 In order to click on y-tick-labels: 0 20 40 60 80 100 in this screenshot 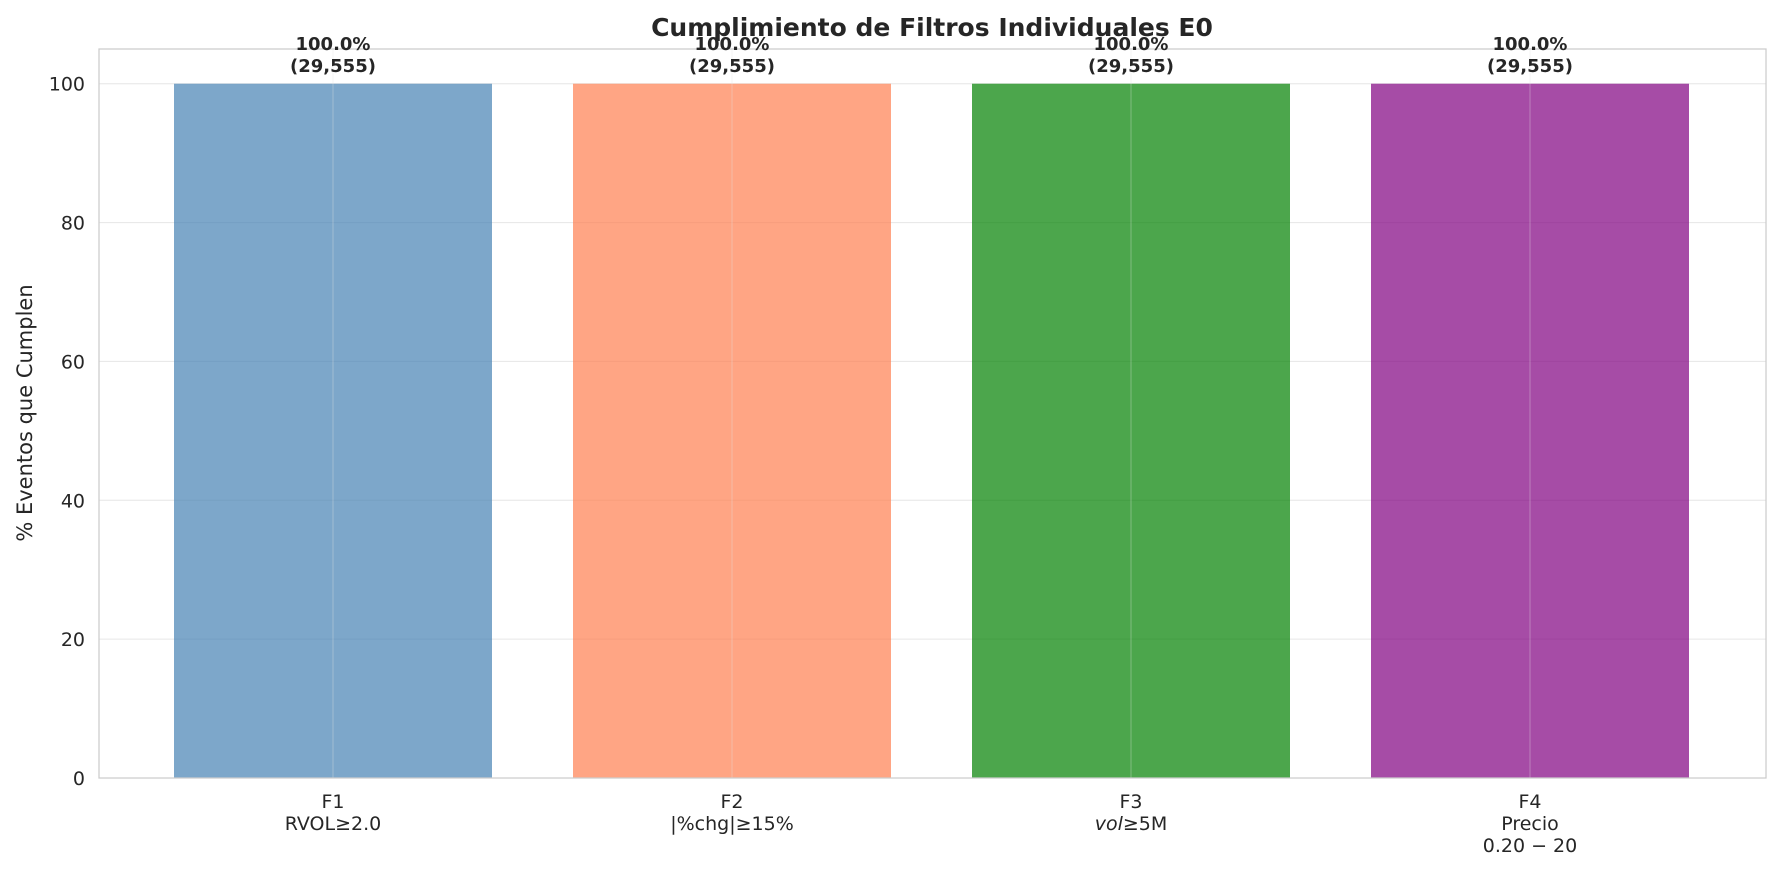, I will do `click(67, 432)`.